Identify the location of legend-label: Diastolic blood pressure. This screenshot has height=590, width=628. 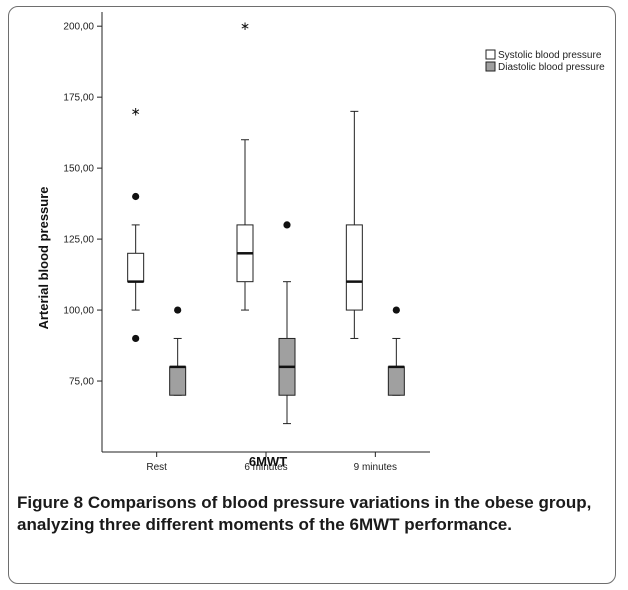
(551, 67).